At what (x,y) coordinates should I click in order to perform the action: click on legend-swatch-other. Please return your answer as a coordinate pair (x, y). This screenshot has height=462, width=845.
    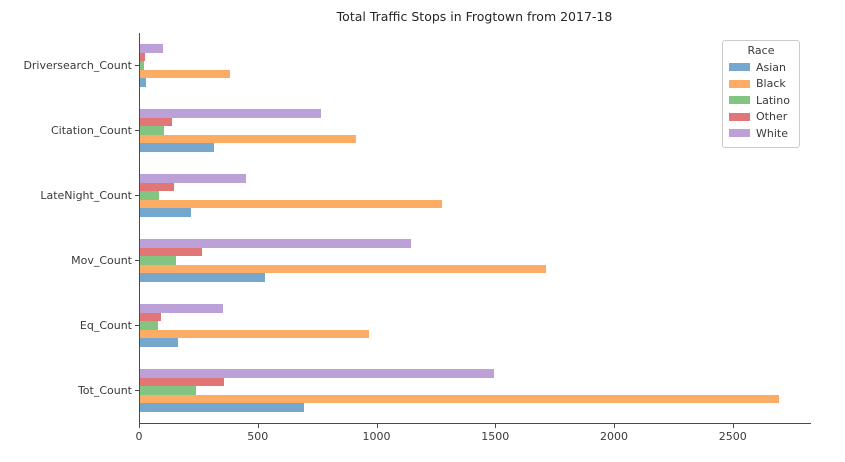
    Looking at the image, I should click on (739, 116).